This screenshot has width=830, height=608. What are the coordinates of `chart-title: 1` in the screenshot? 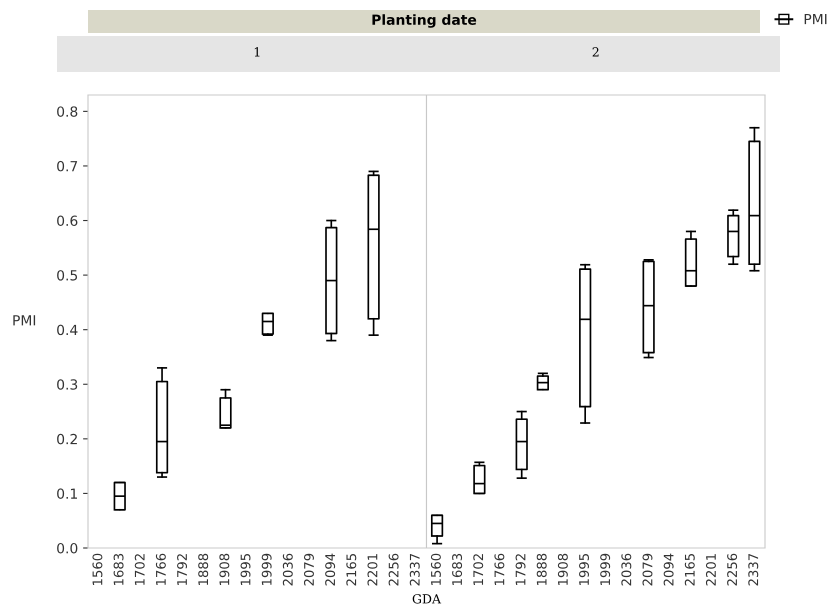 It's located at (257, 51).